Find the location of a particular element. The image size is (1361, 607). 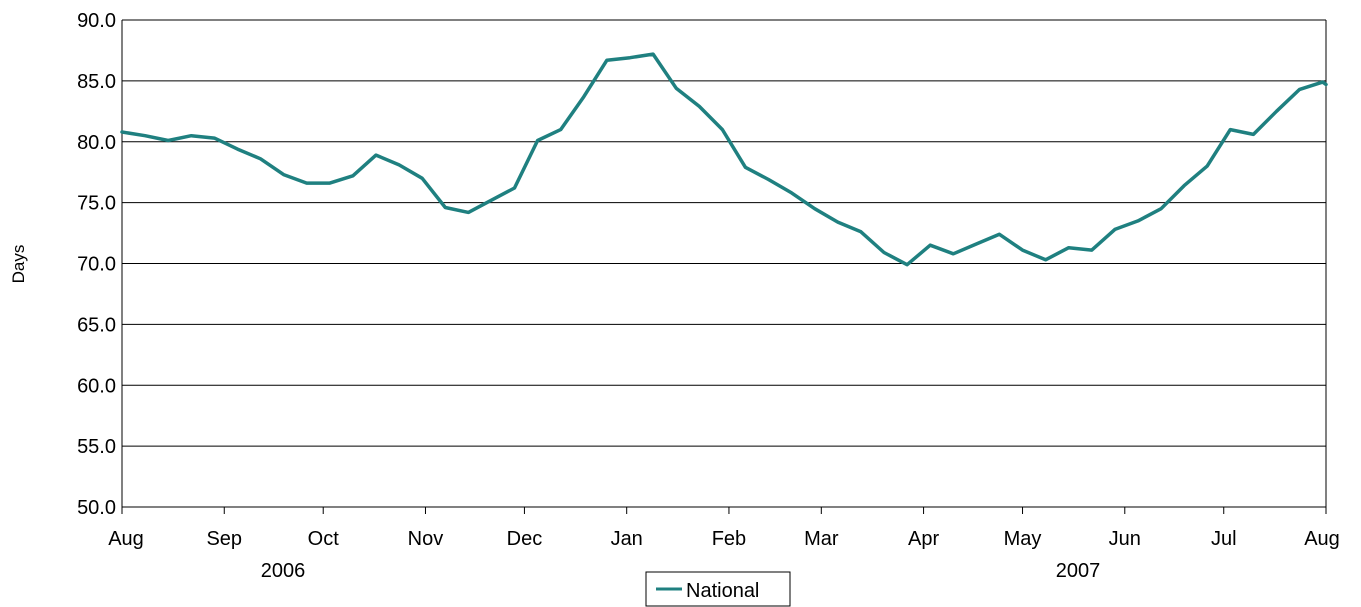

x-tick-label: Jul is located at coordinates (1224, 539).